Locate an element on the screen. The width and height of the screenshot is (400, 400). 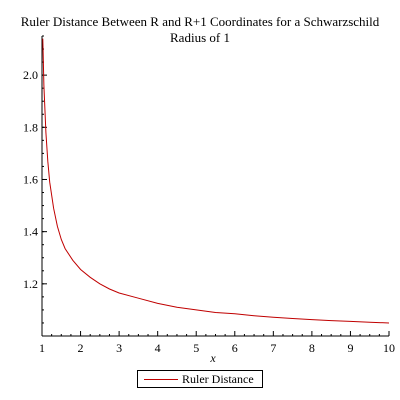
x-tick-label: 5 is located at coordinates (196, 348).